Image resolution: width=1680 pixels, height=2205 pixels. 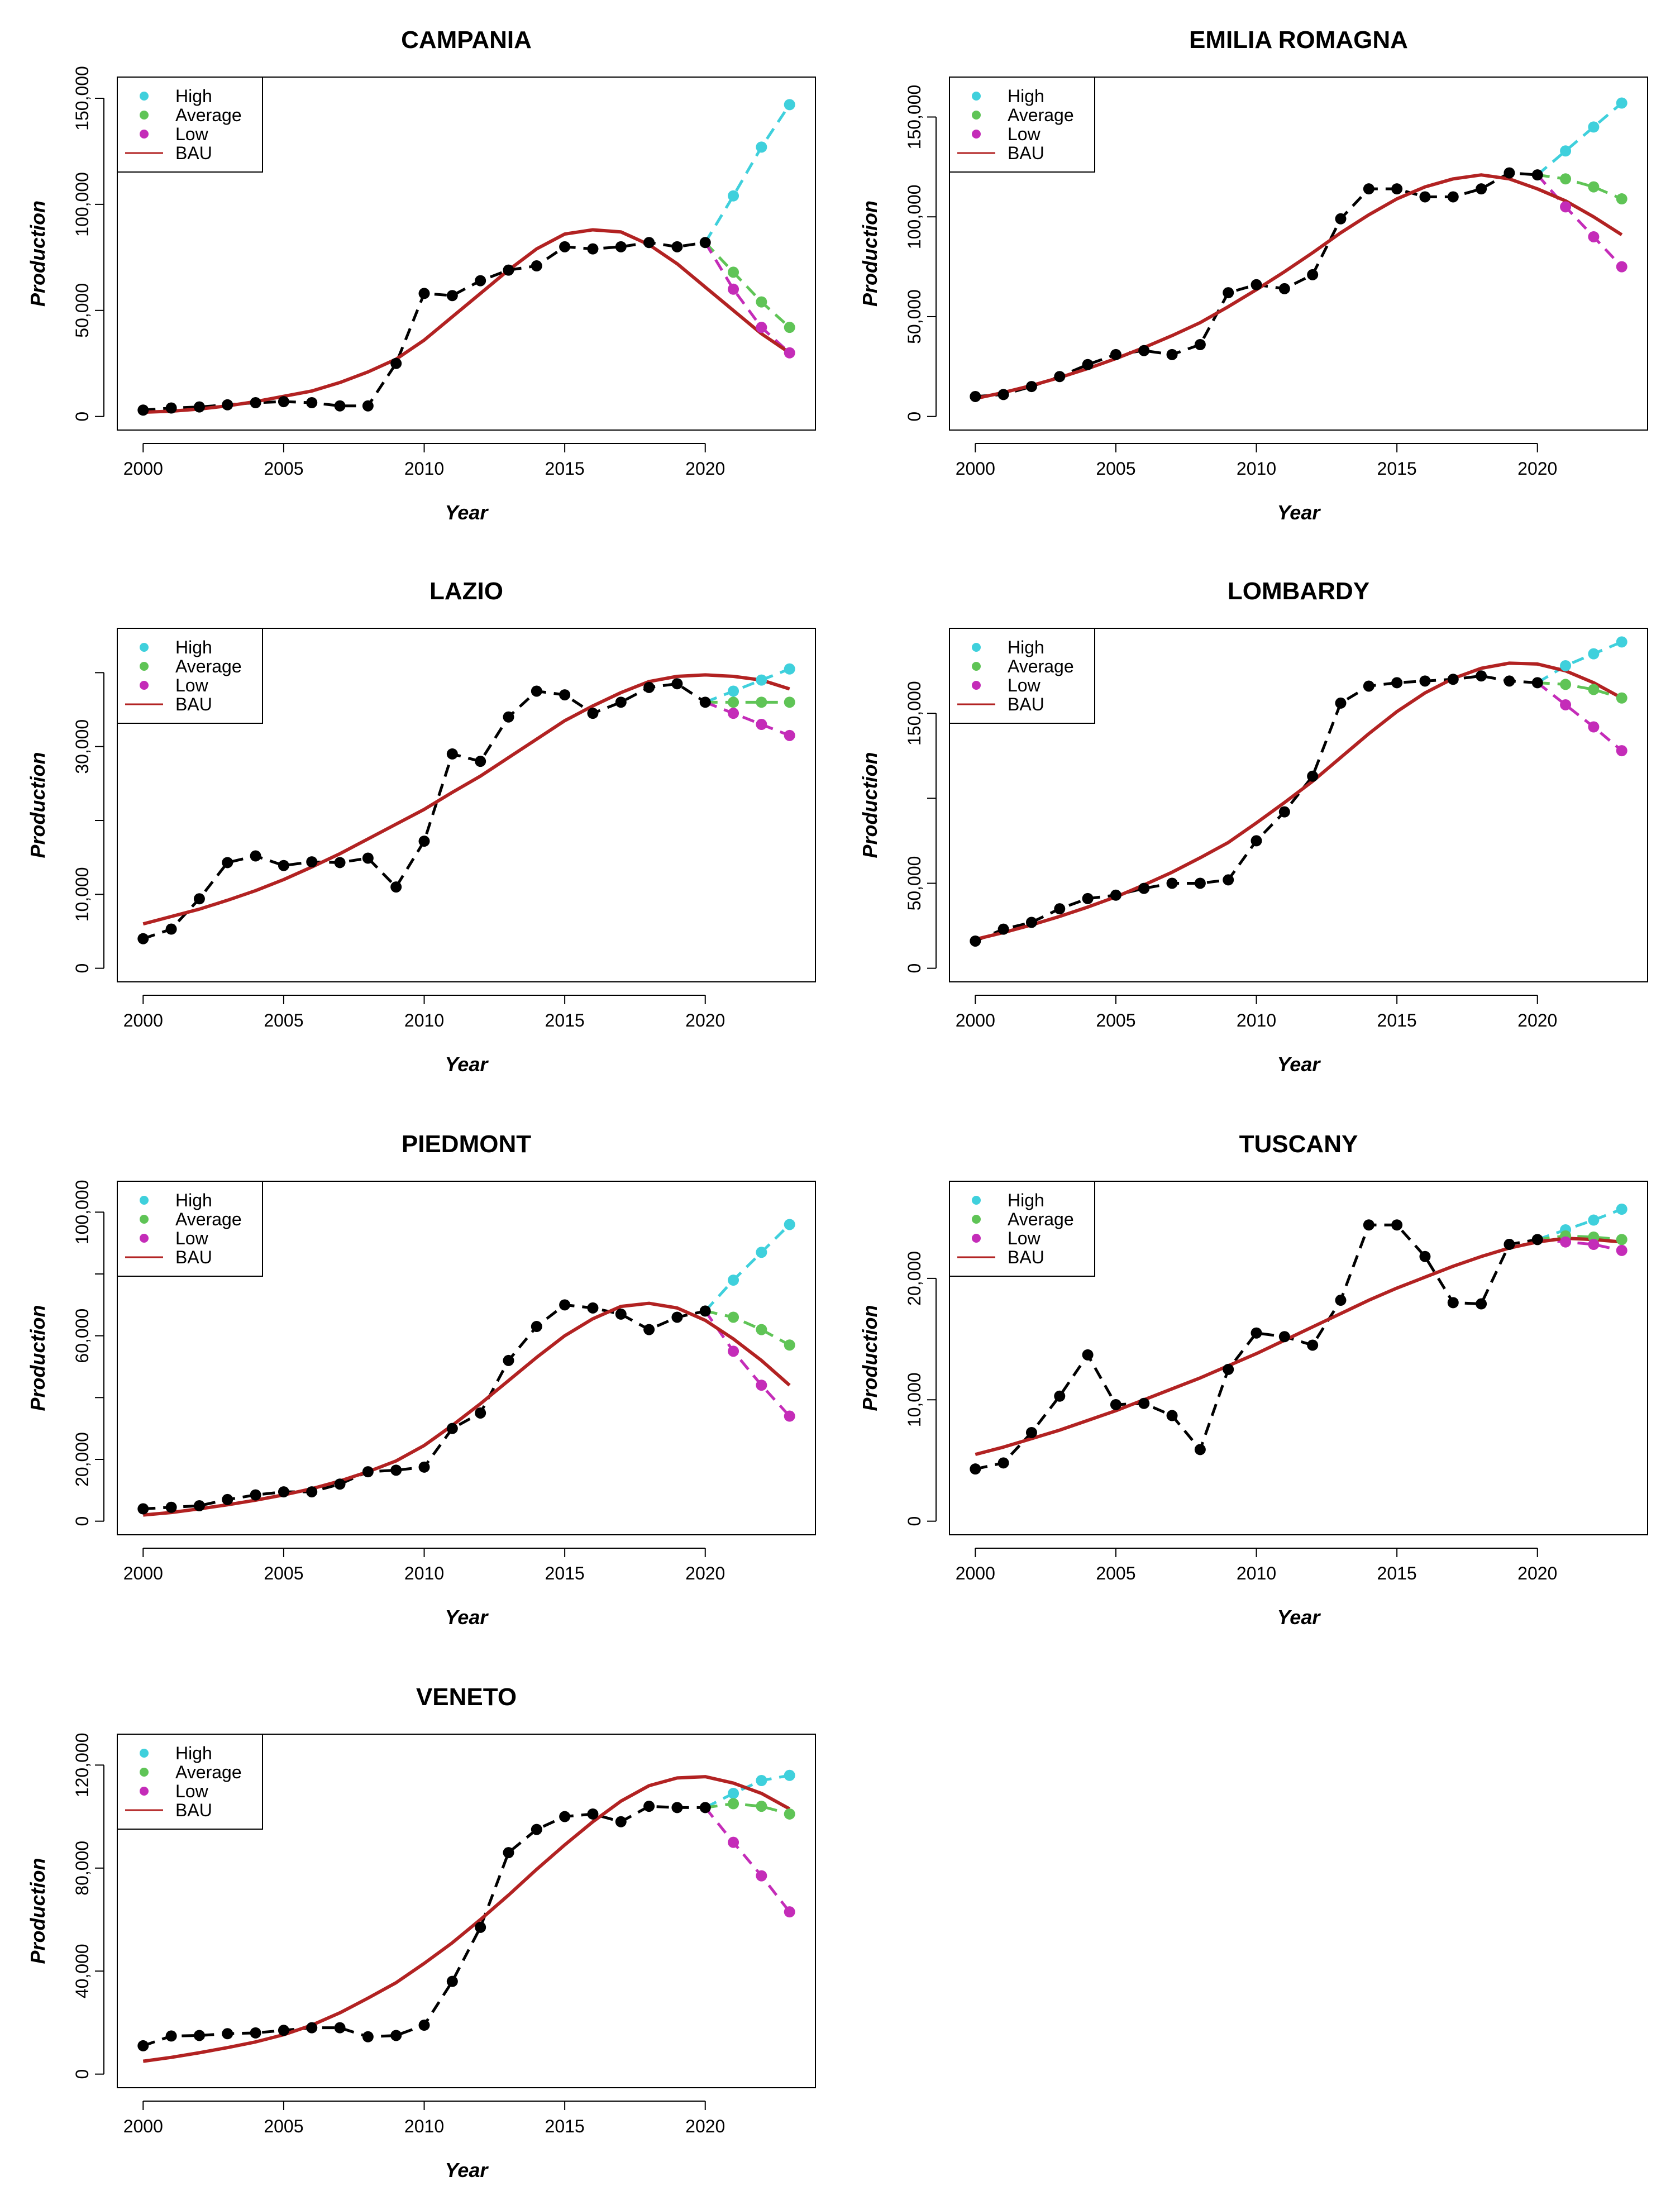 I want to click on high-scenario-line, so click(x=1579, y=139).